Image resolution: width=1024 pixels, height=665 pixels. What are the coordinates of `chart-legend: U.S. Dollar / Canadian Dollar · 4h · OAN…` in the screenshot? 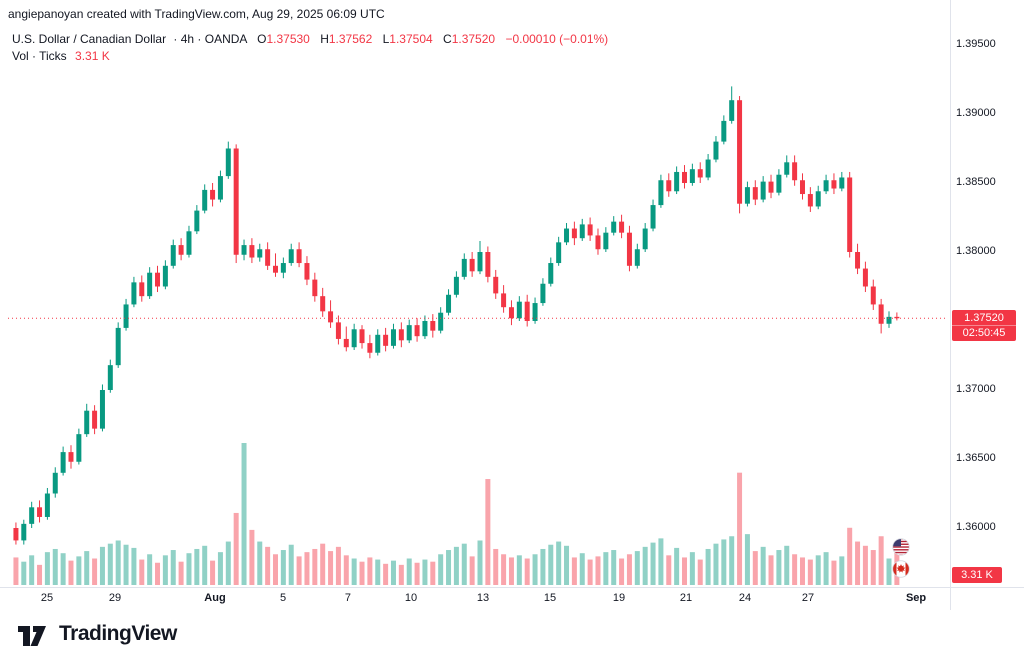 It's located at (310, 48).